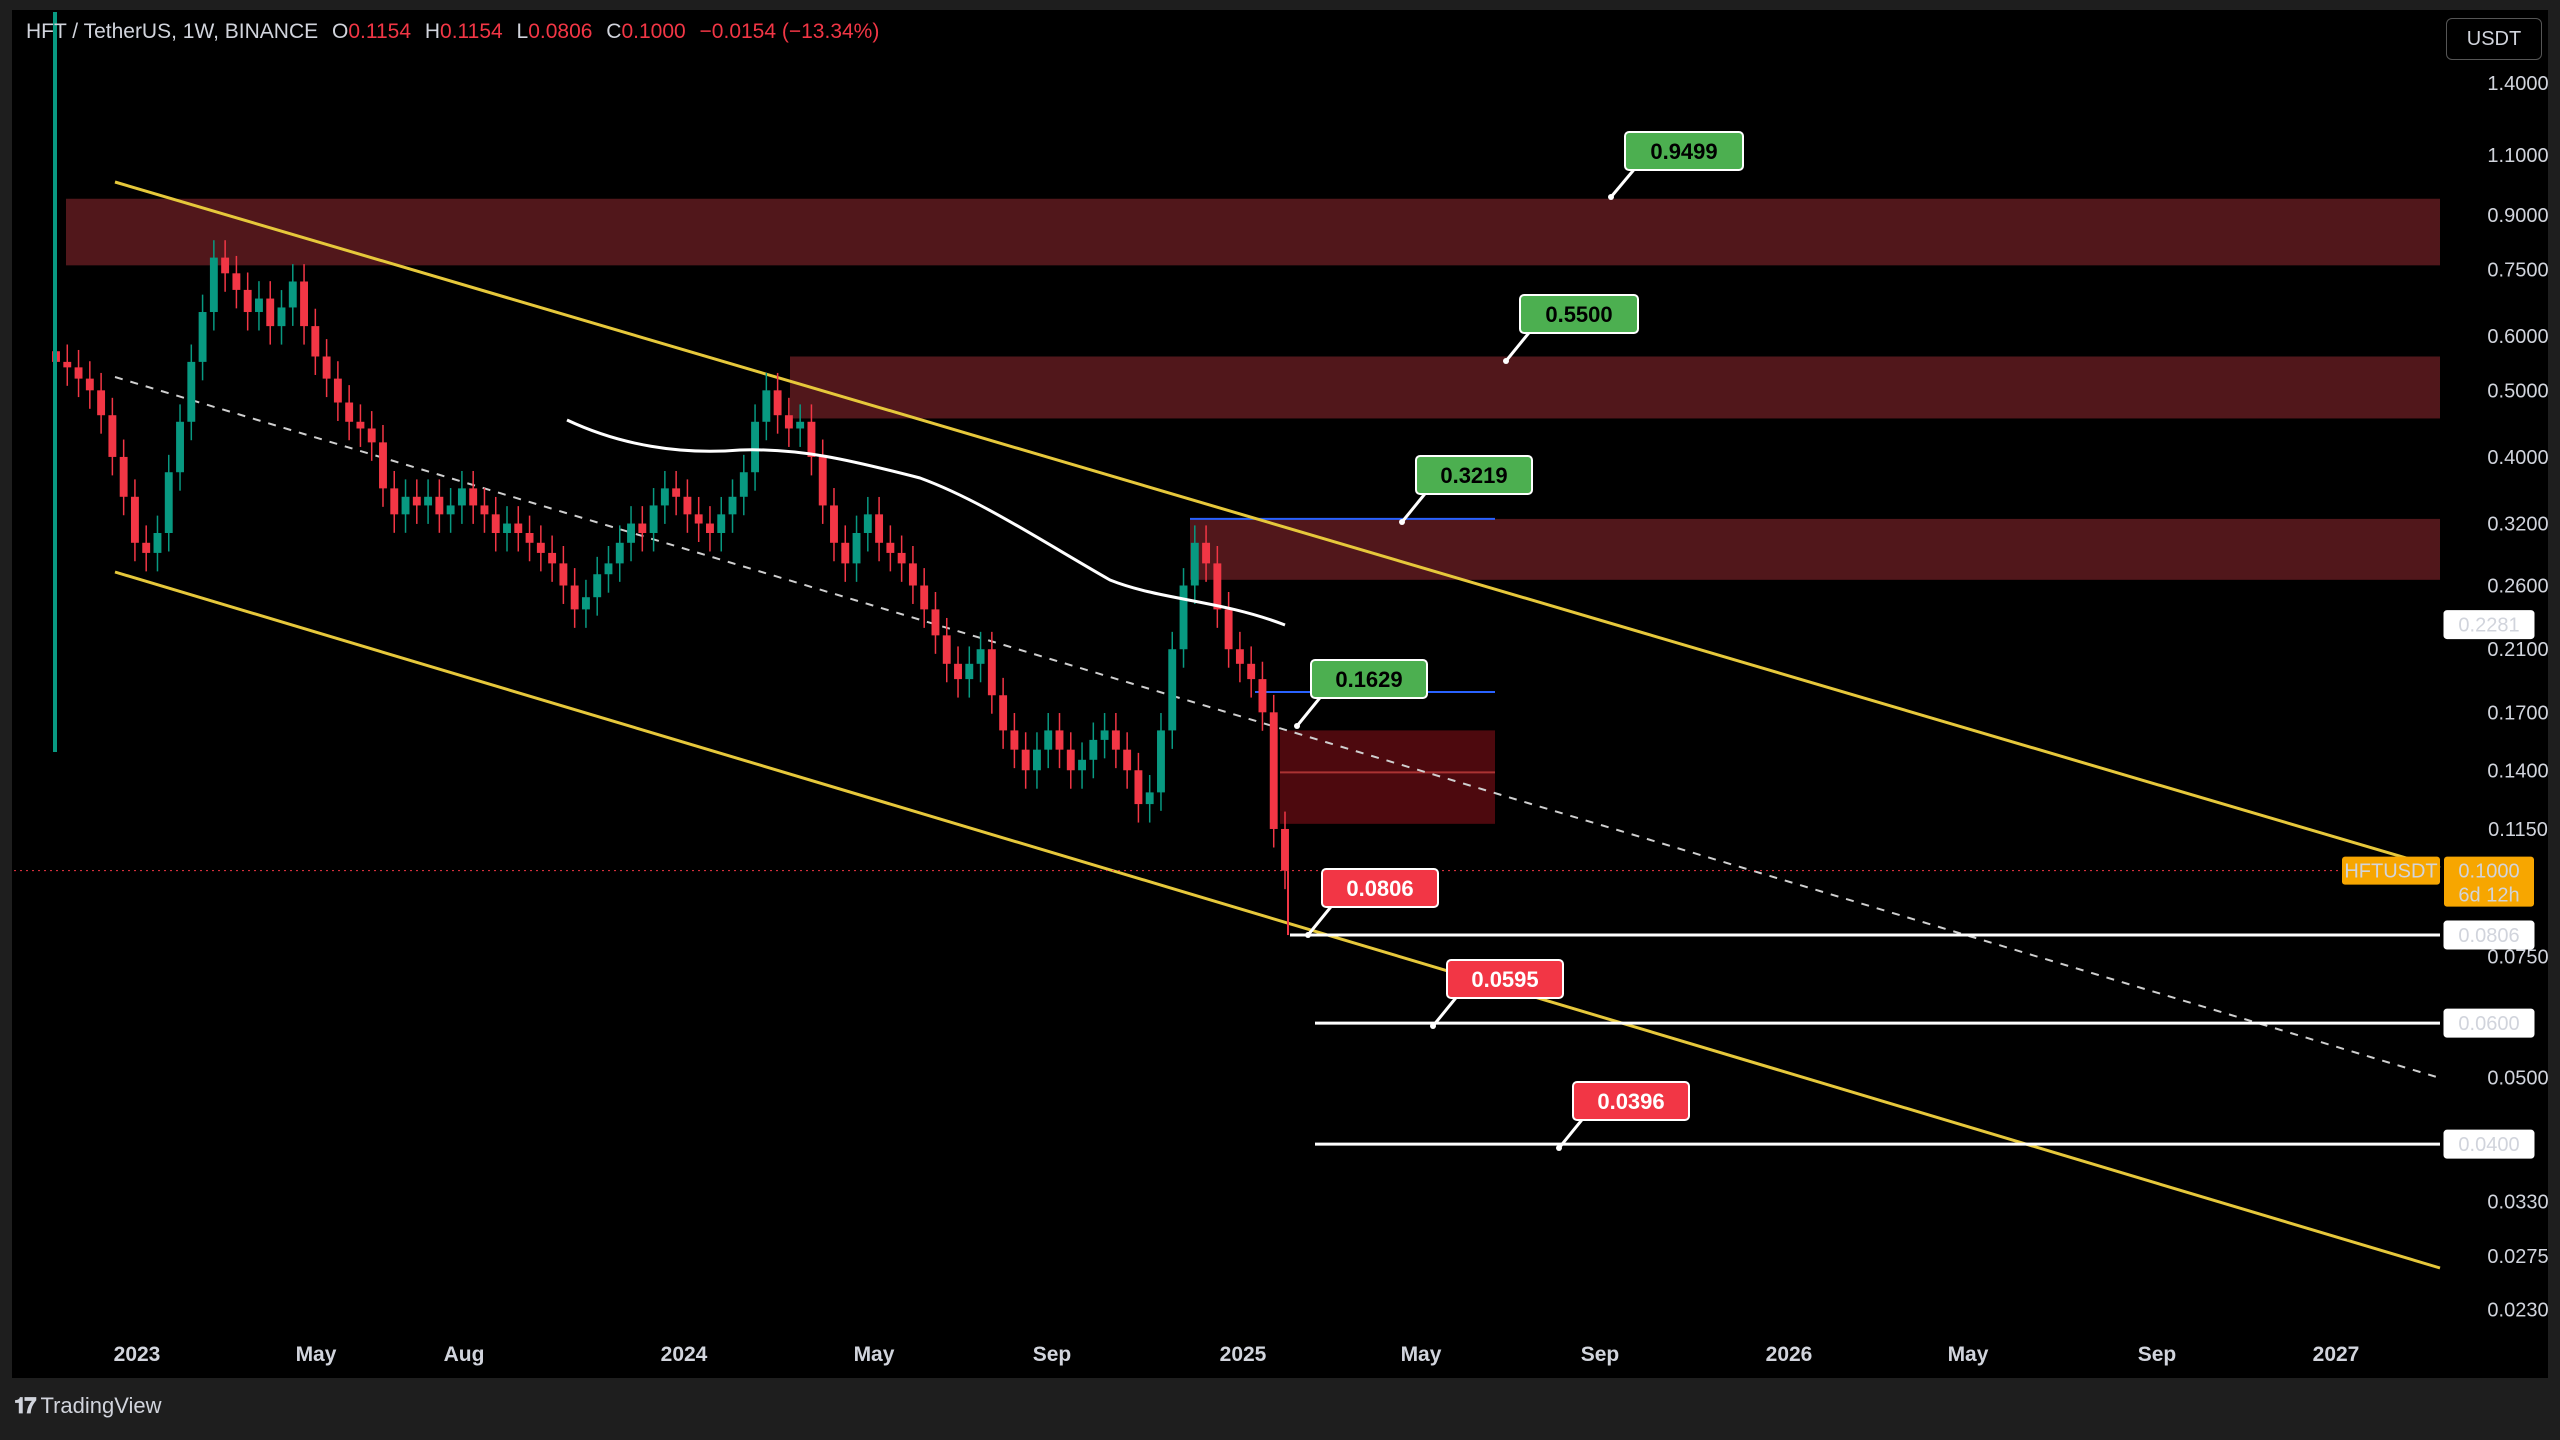  What do you see at coordinates (2518, 830) in the screenshot?
I see `y-tick-label: 0.1150` at bounding box center [2518, 830].